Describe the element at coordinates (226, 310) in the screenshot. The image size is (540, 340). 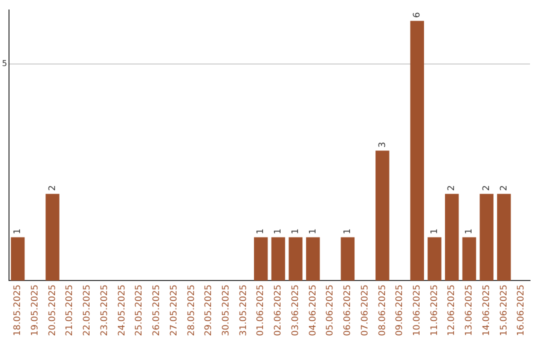
I see `x-tick-label: 30.05.2025` at that location.